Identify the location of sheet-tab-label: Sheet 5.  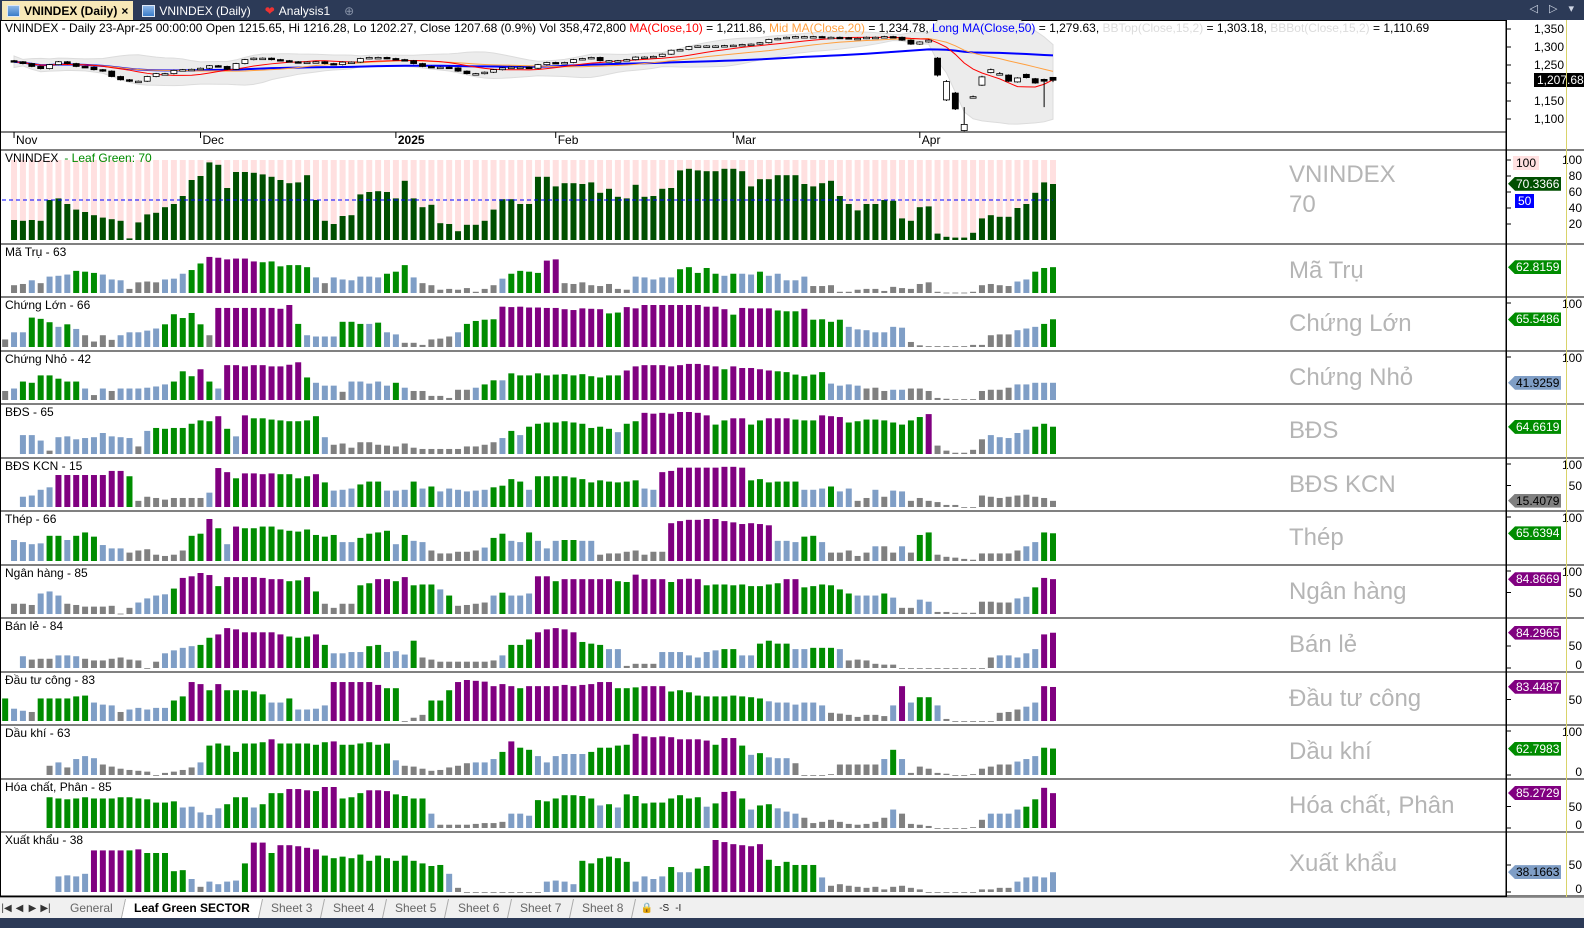
(416, 907).